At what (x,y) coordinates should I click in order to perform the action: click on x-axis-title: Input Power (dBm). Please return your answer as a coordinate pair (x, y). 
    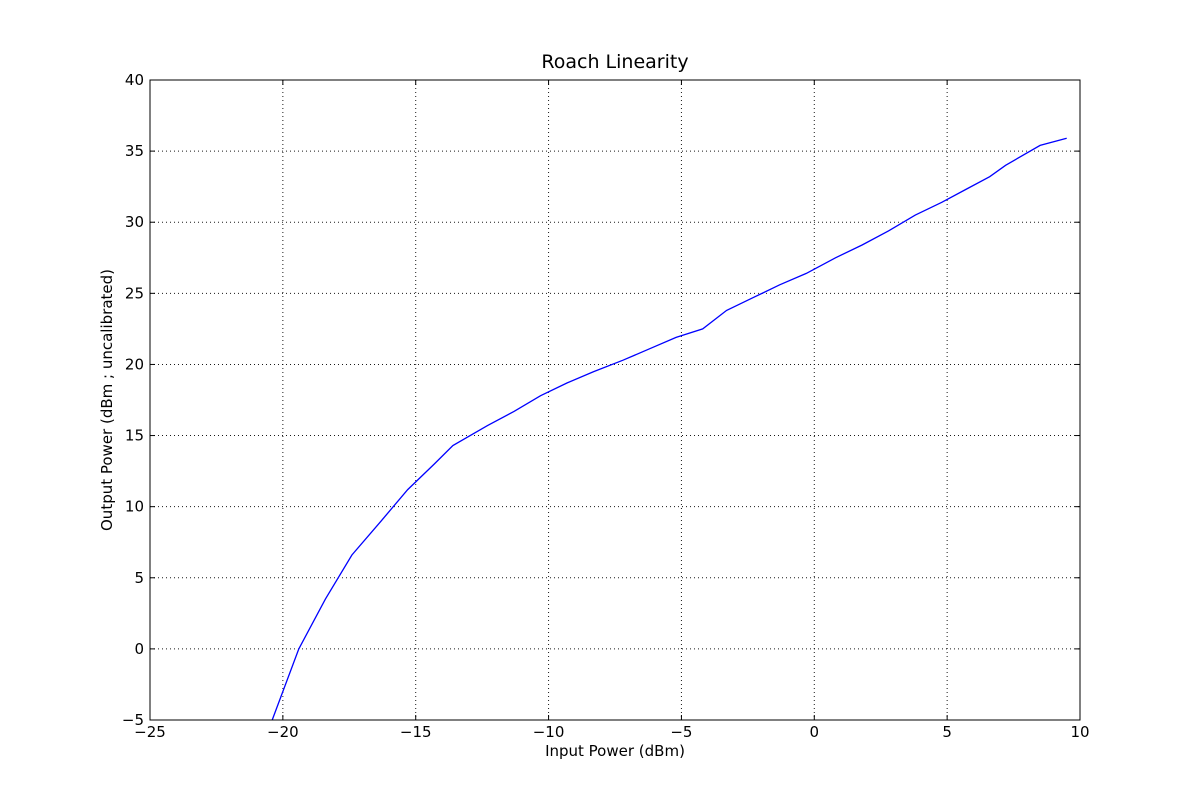
    Looking at the image, I should click on (615, 751).